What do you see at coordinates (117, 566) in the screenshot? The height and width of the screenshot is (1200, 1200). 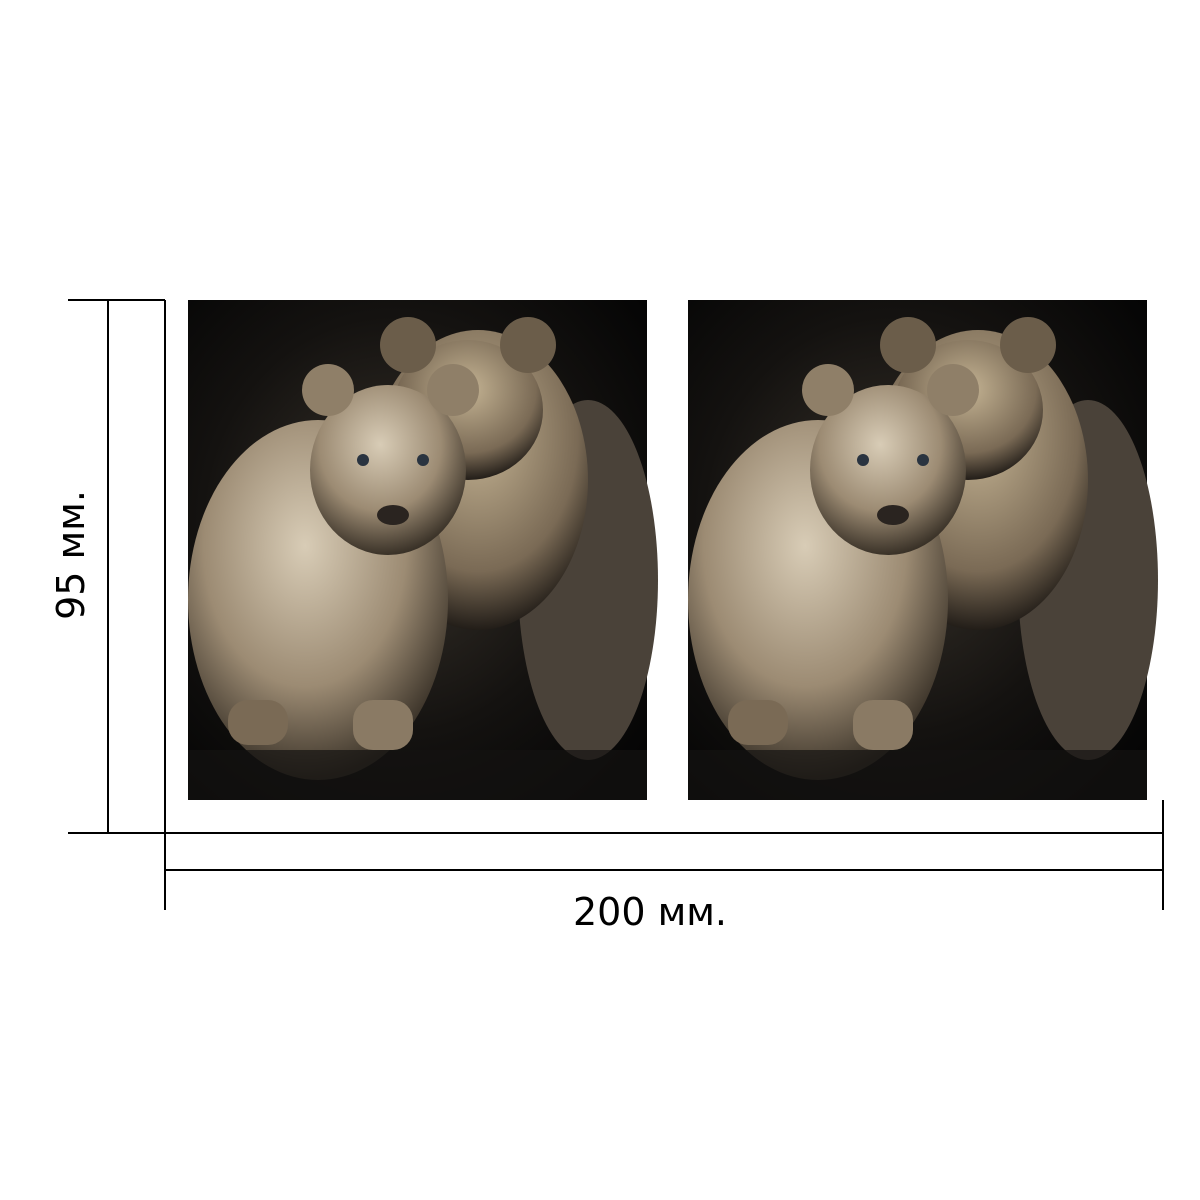 I see `height-dimension` at bounding box center [117, 566].